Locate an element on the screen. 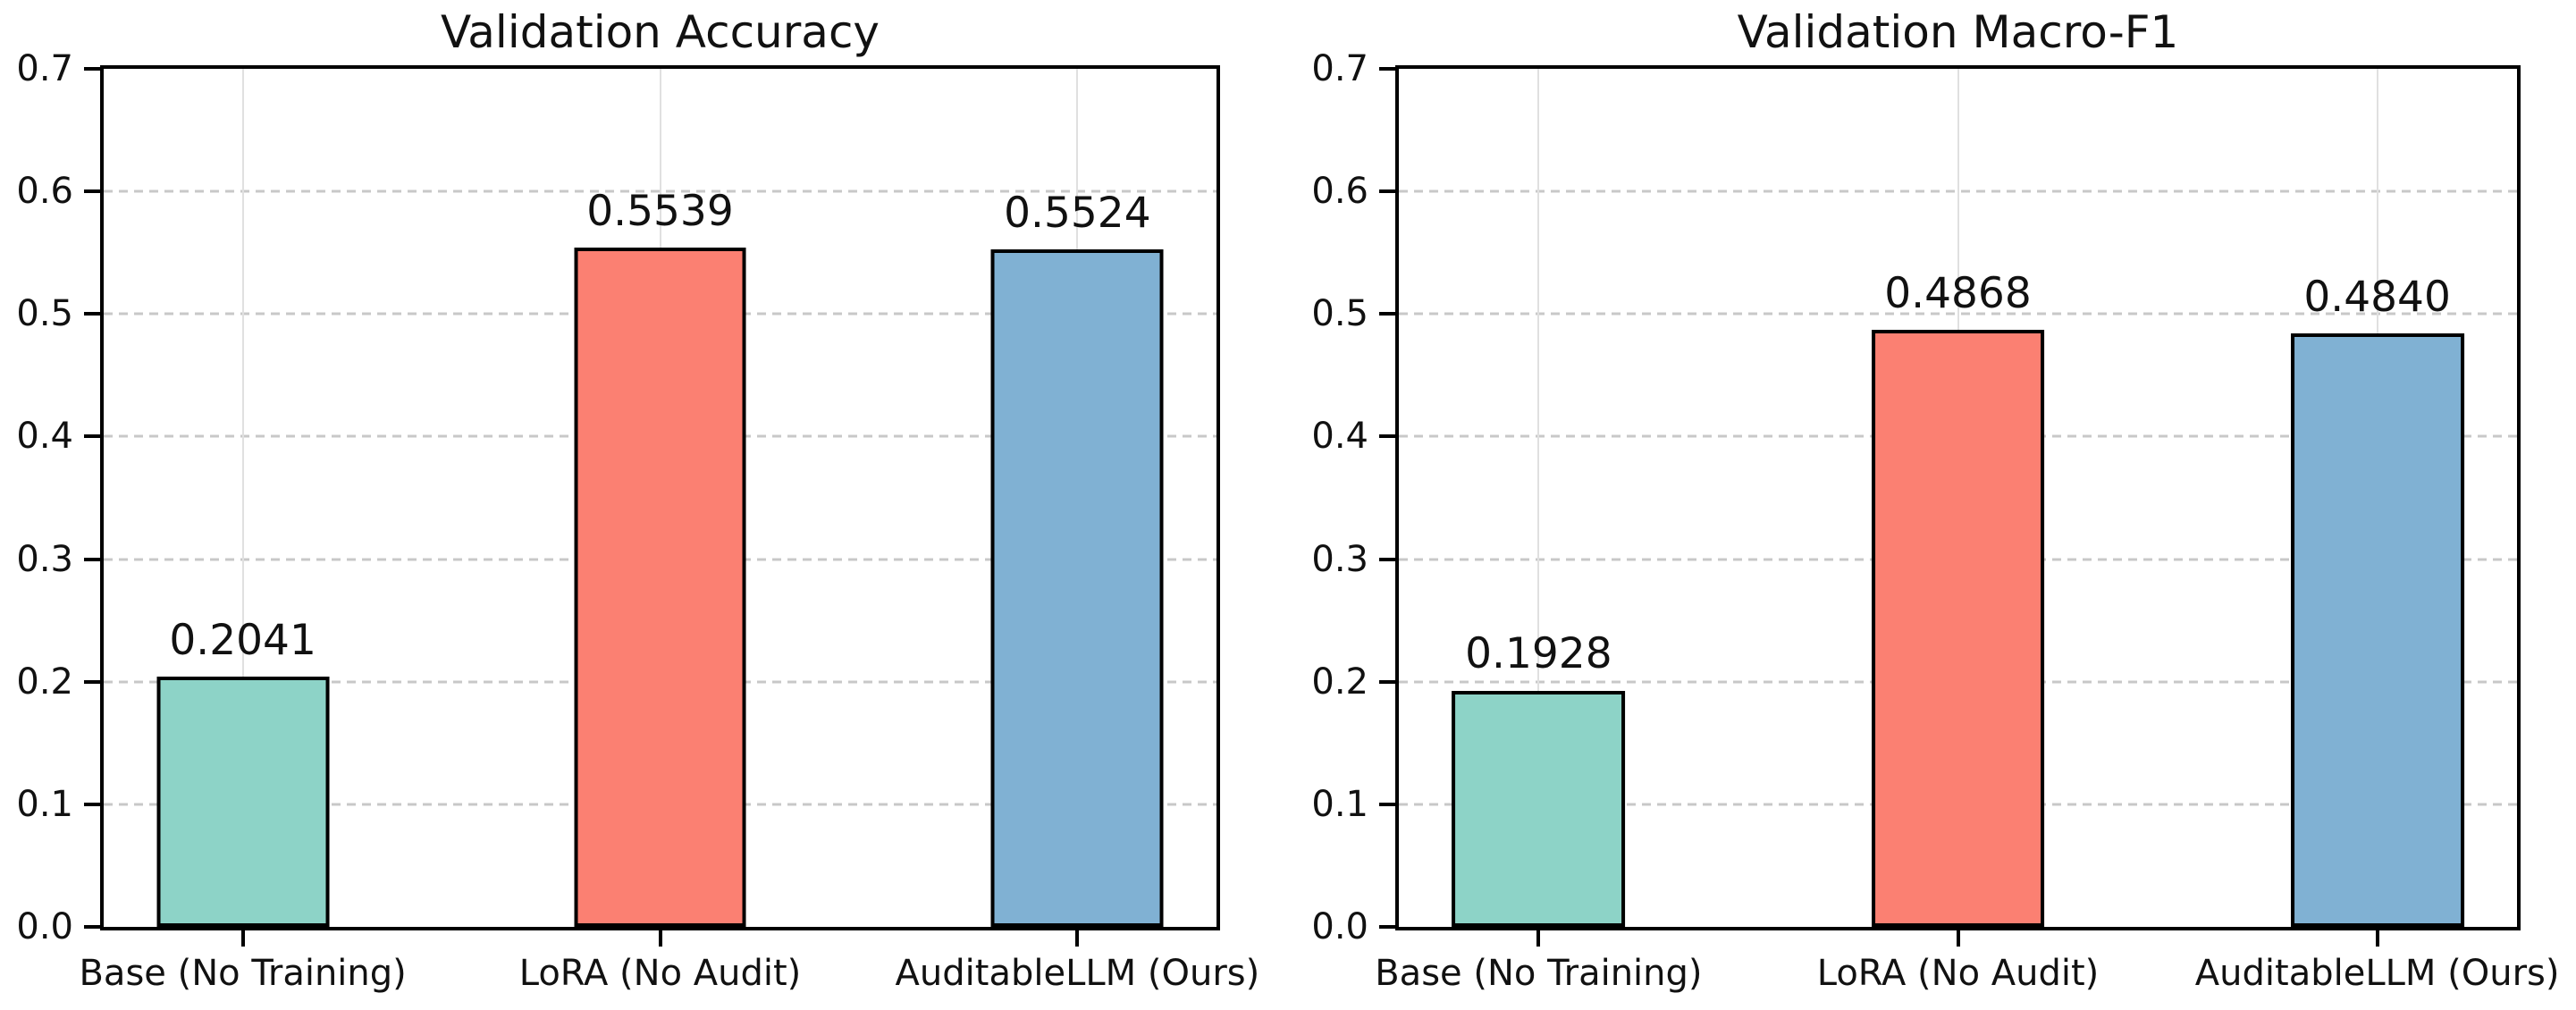  chart-title: Validation Accuracy is located at coordinates (660, 32).